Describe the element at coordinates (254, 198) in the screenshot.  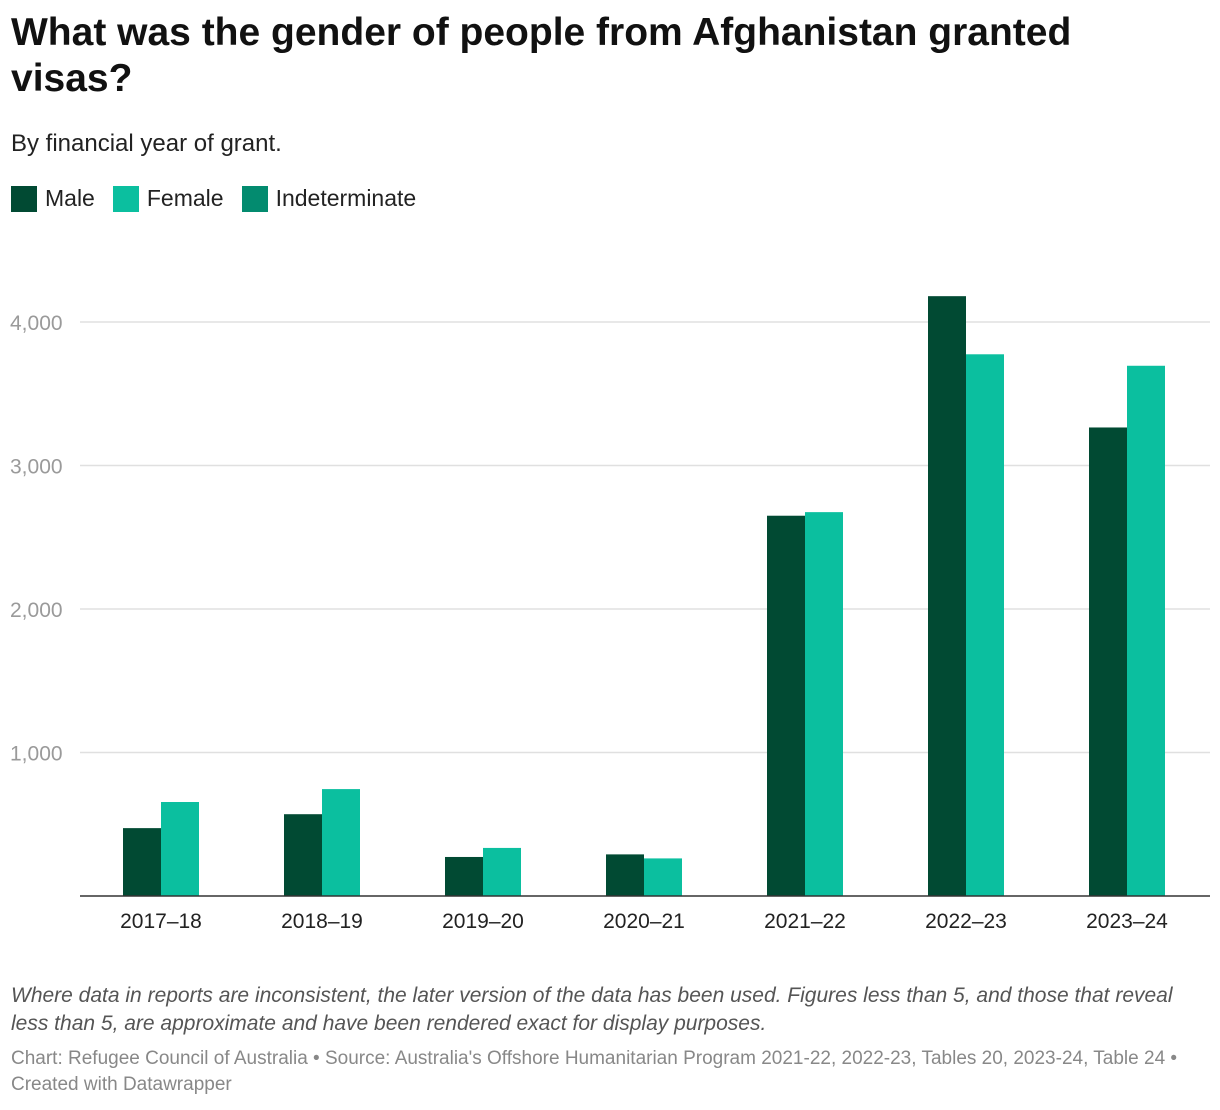
I see `legend-swatch-indeterminate` at that location.